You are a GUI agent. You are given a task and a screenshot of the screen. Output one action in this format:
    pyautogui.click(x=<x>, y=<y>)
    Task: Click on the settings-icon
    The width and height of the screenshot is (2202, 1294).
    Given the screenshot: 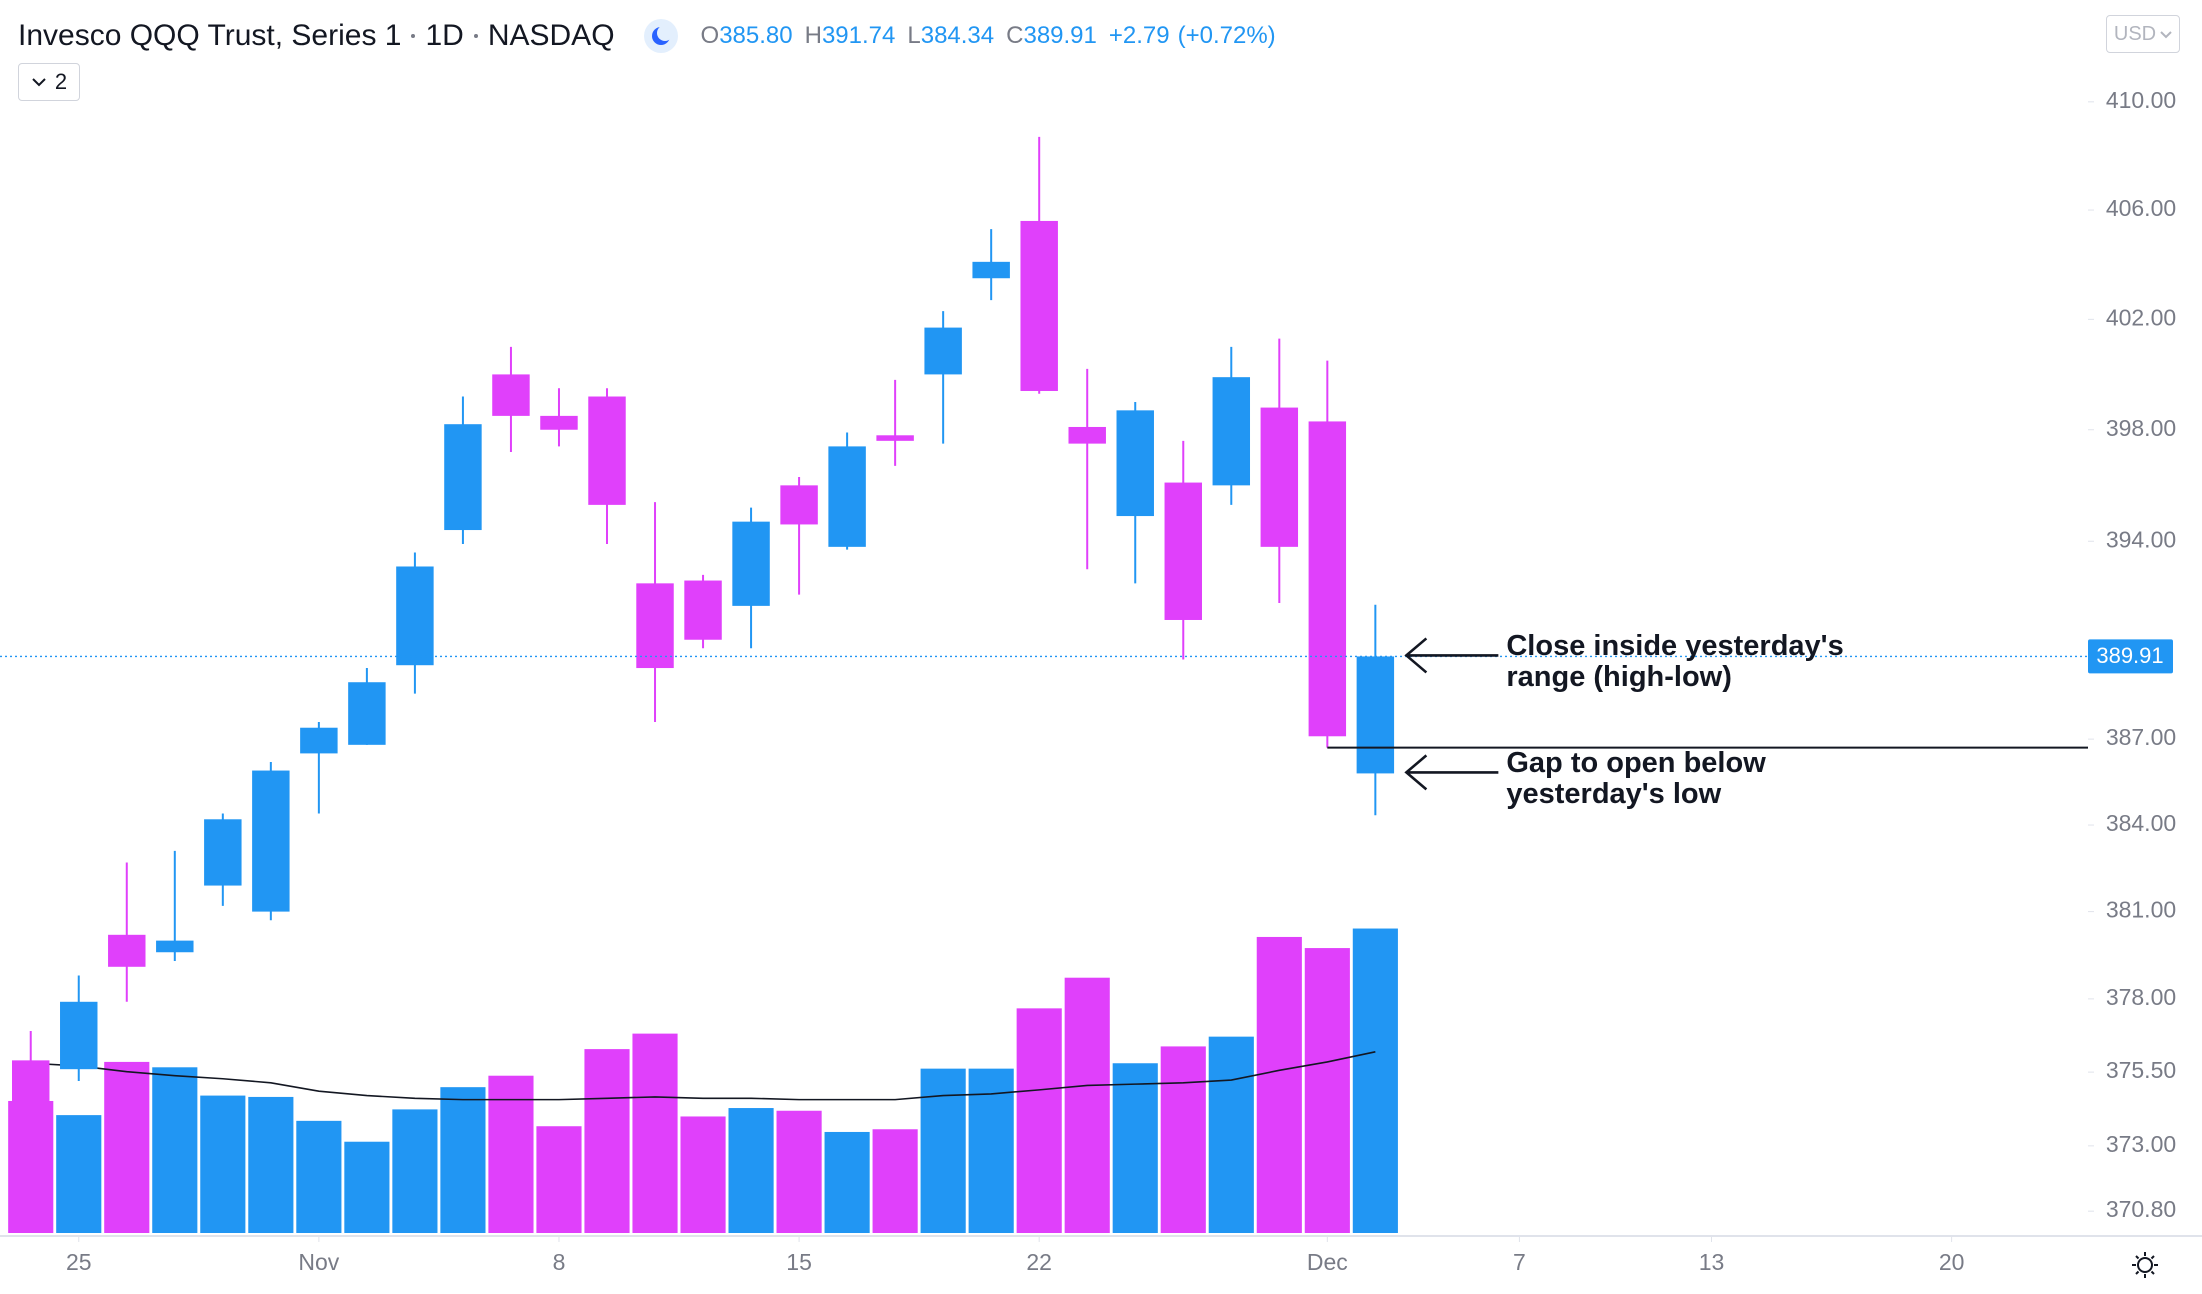 What is the action you would take?
    pyautogui.click(x=2145, y=1265)
    